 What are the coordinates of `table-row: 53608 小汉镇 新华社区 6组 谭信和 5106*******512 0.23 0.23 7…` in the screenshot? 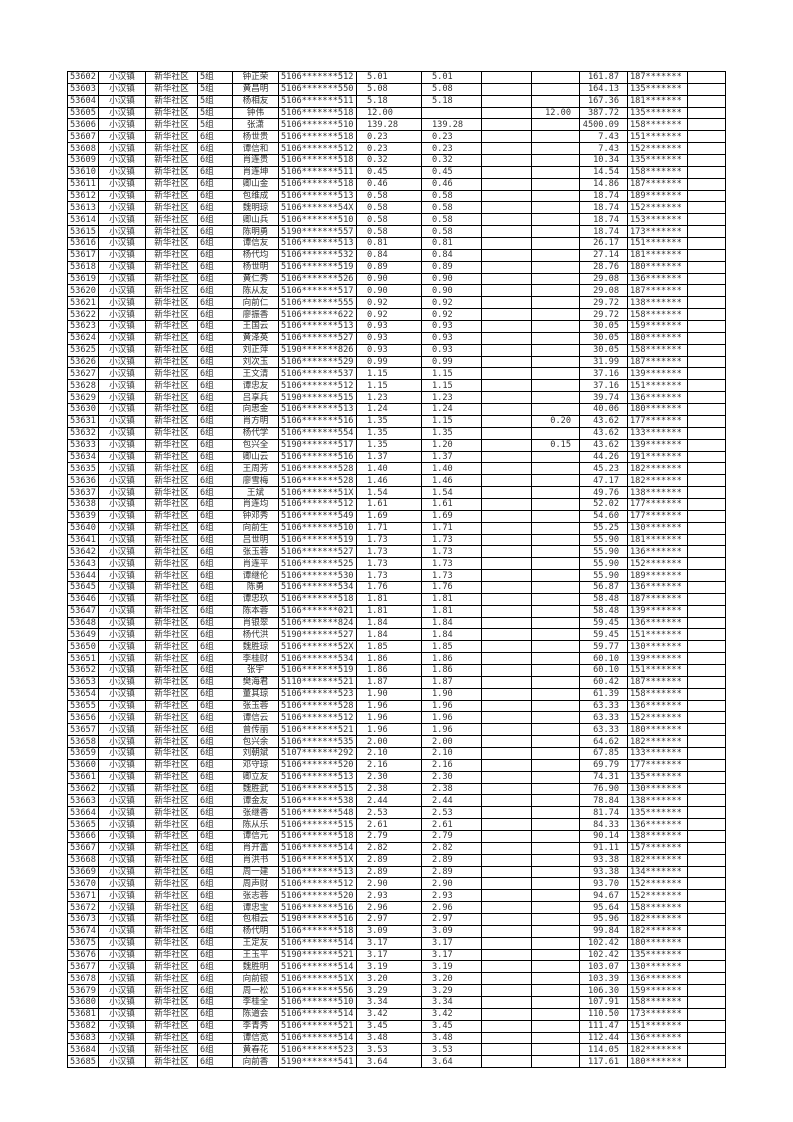 It's located at (396, 149).